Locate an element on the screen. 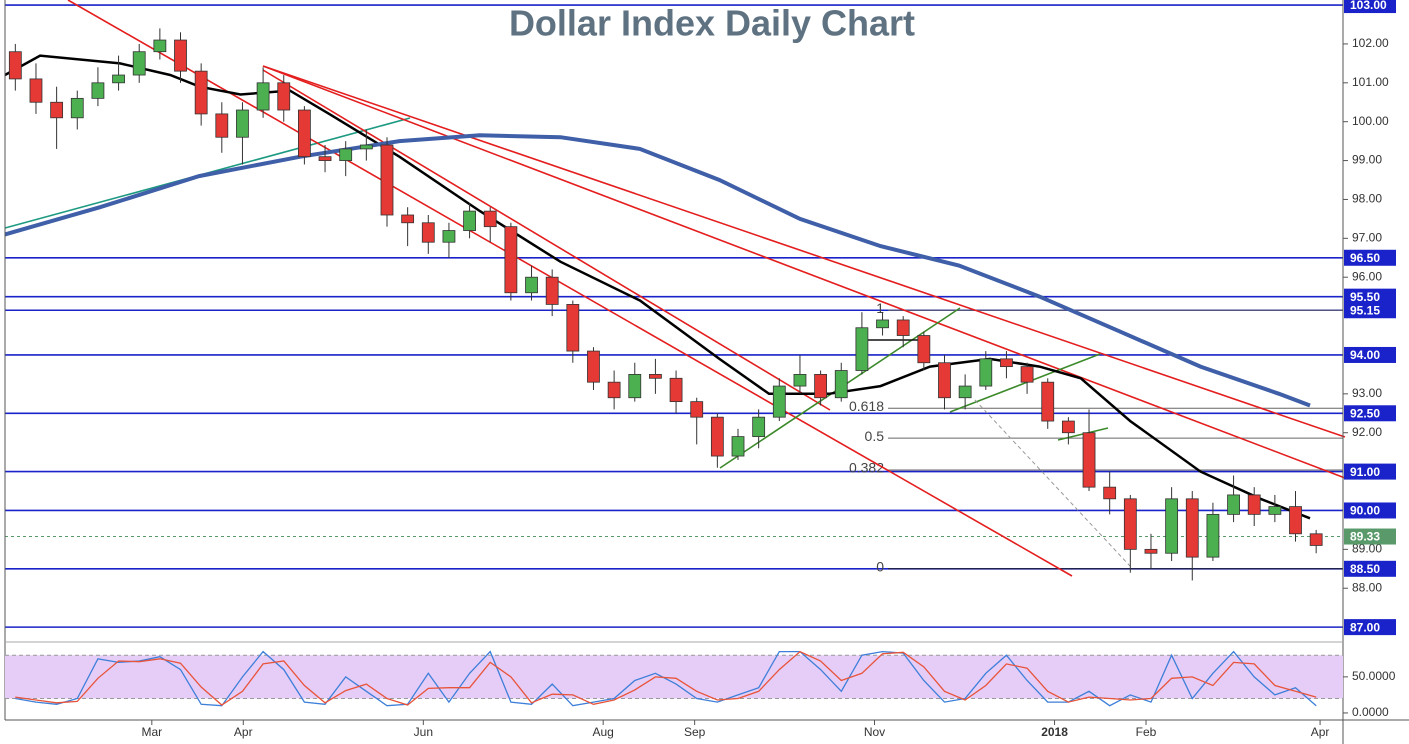 This screenshot has height=744, width=1409. y-tick-label: 93.00 is located at coordinates (1367, 393).